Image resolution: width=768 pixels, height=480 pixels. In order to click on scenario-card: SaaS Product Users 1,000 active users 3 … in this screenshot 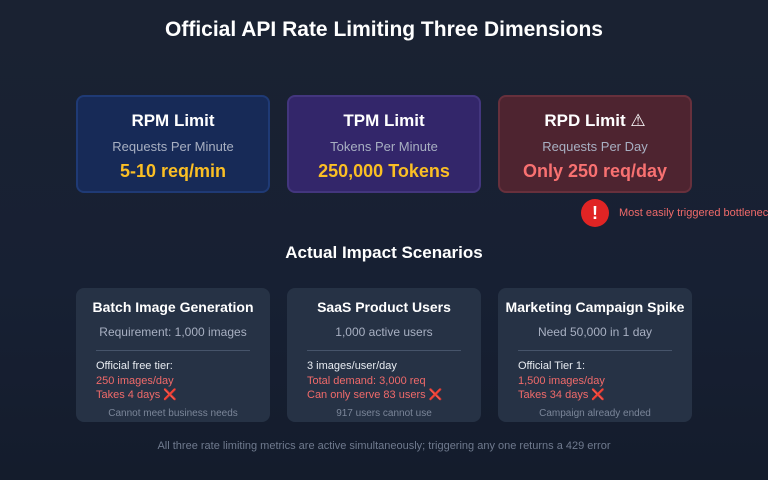, I will do `click(384, 355)`.